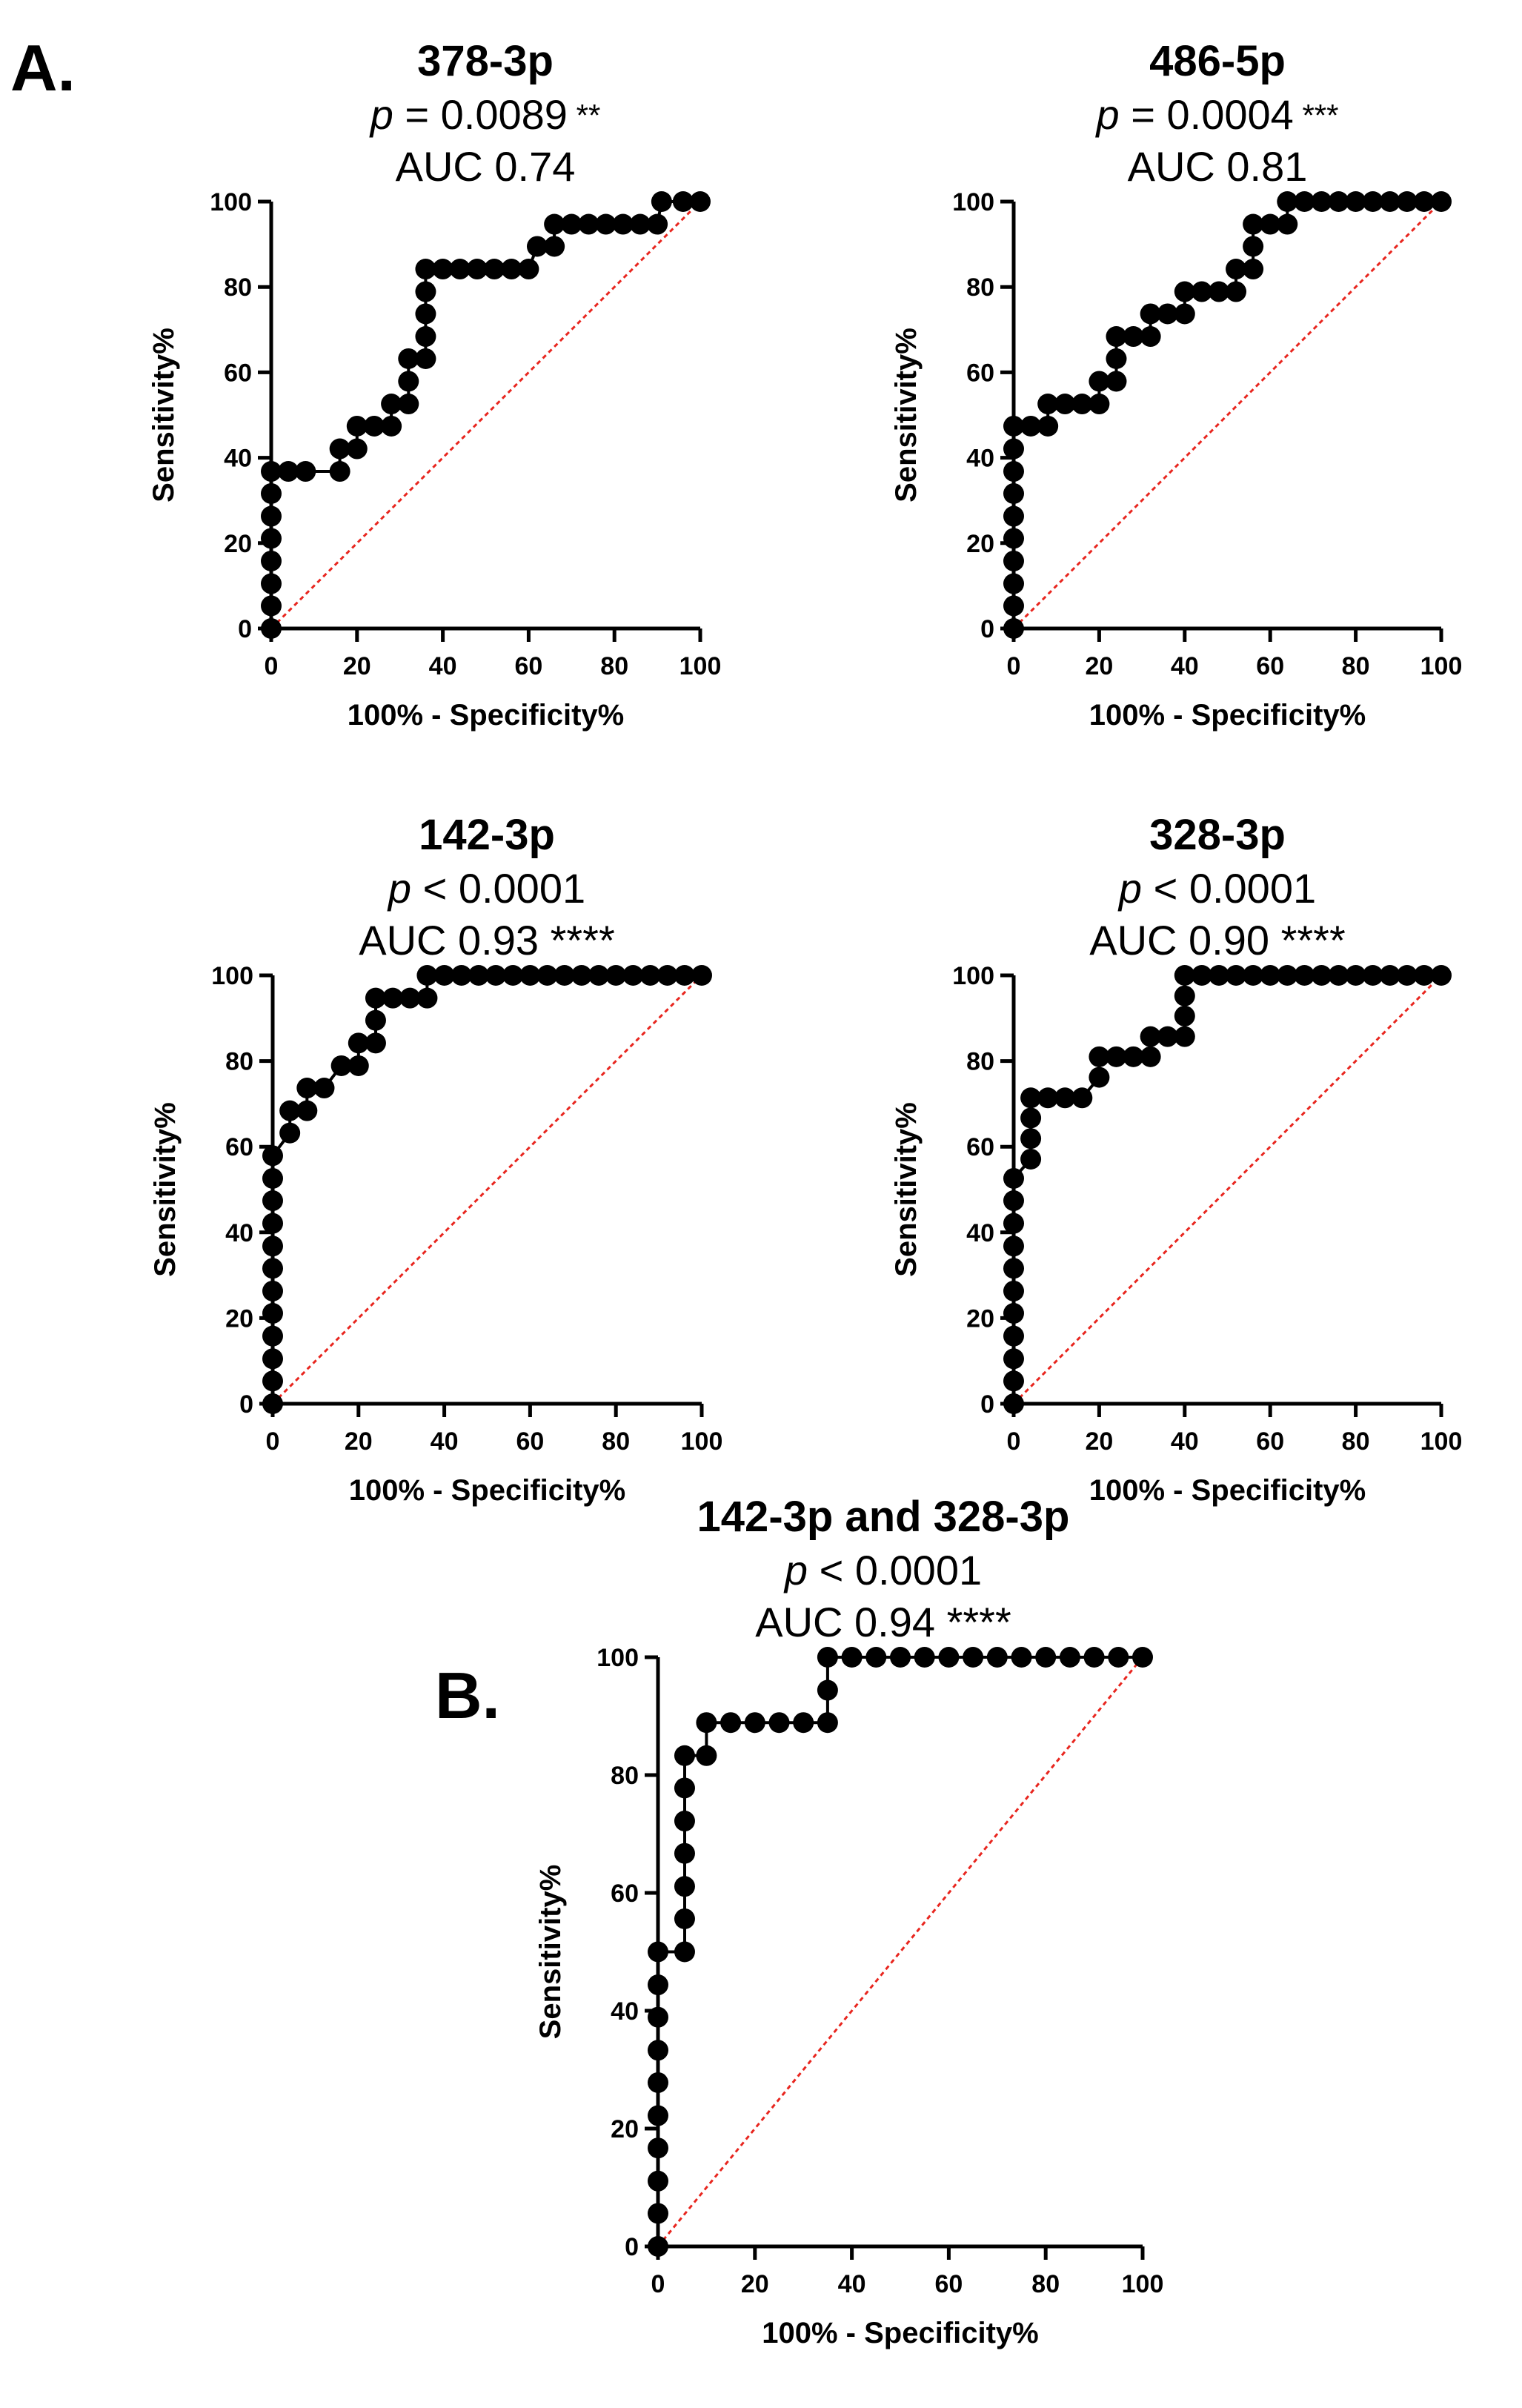  I want to click on chart-title: 142-3p, so click(487, 835).